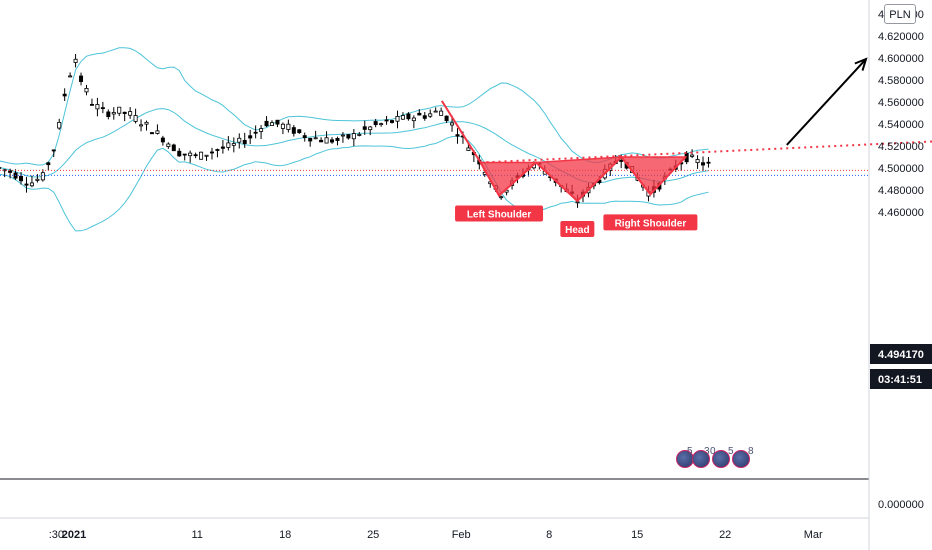 The height and width of the screenshot is (550, 932). What do you see at coordinates (285, 535) in the screenshot?
I see `time-tick-label: 18` at bounding box center [285, 535].